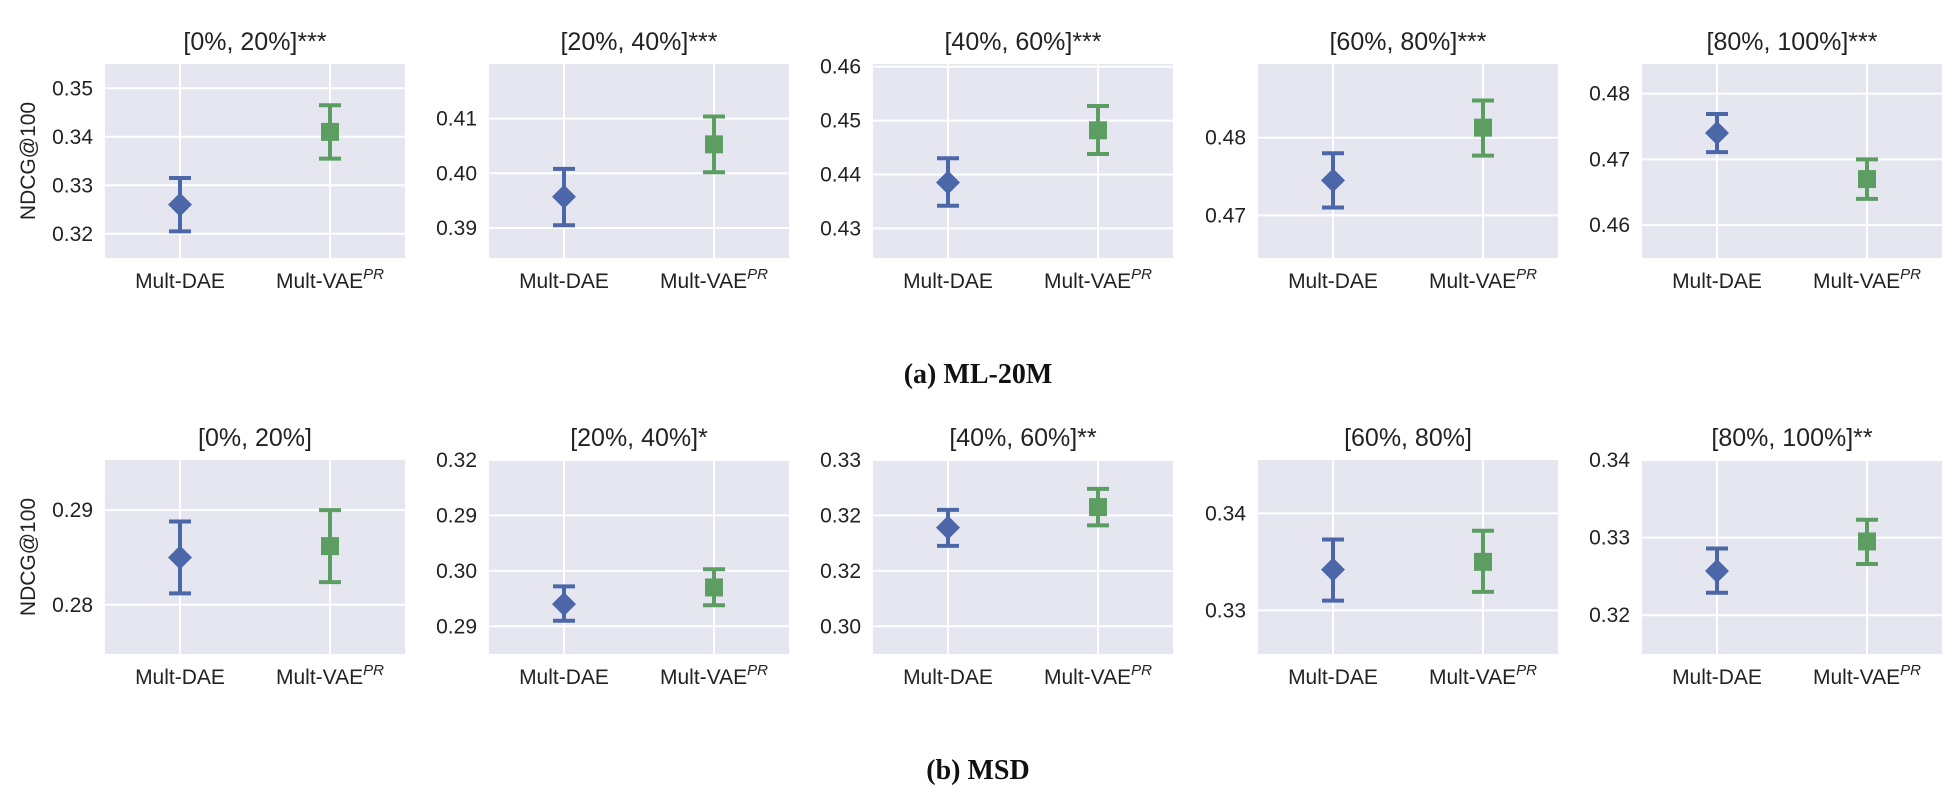  I want to click on caption-b: (b) MSD, so click(977, 770).